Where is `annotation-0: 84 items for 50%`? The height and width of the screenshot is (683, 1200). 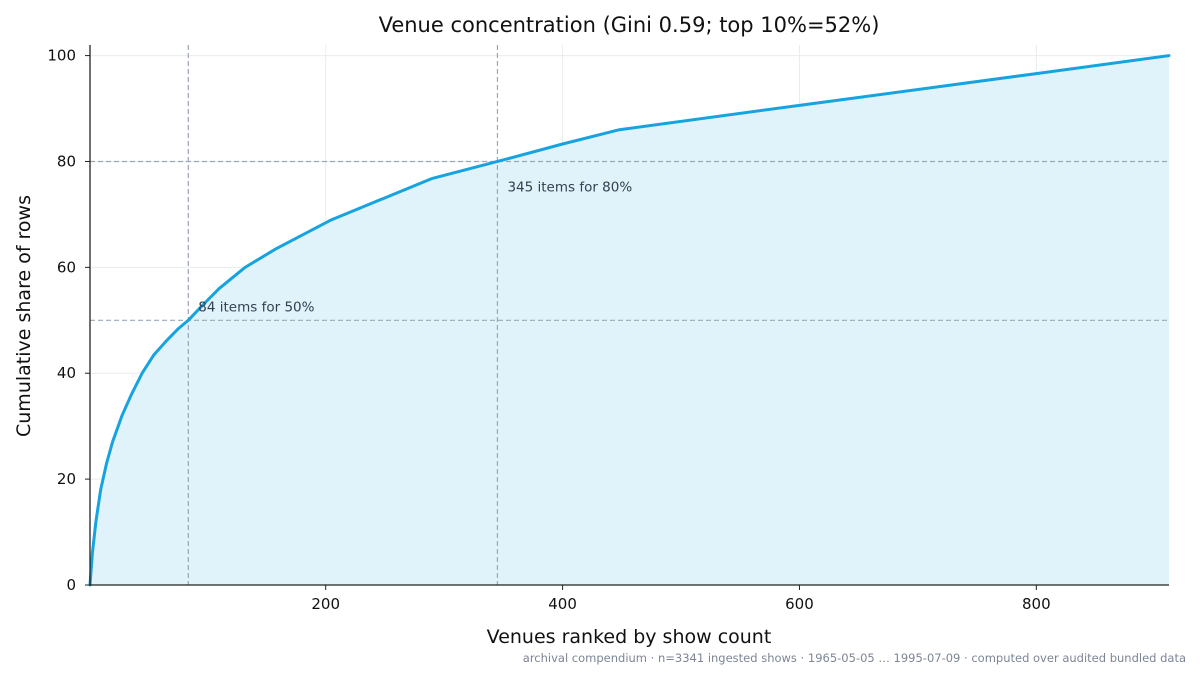 annotation-0: 84 items for 50% is located at coordinates (256, 307).